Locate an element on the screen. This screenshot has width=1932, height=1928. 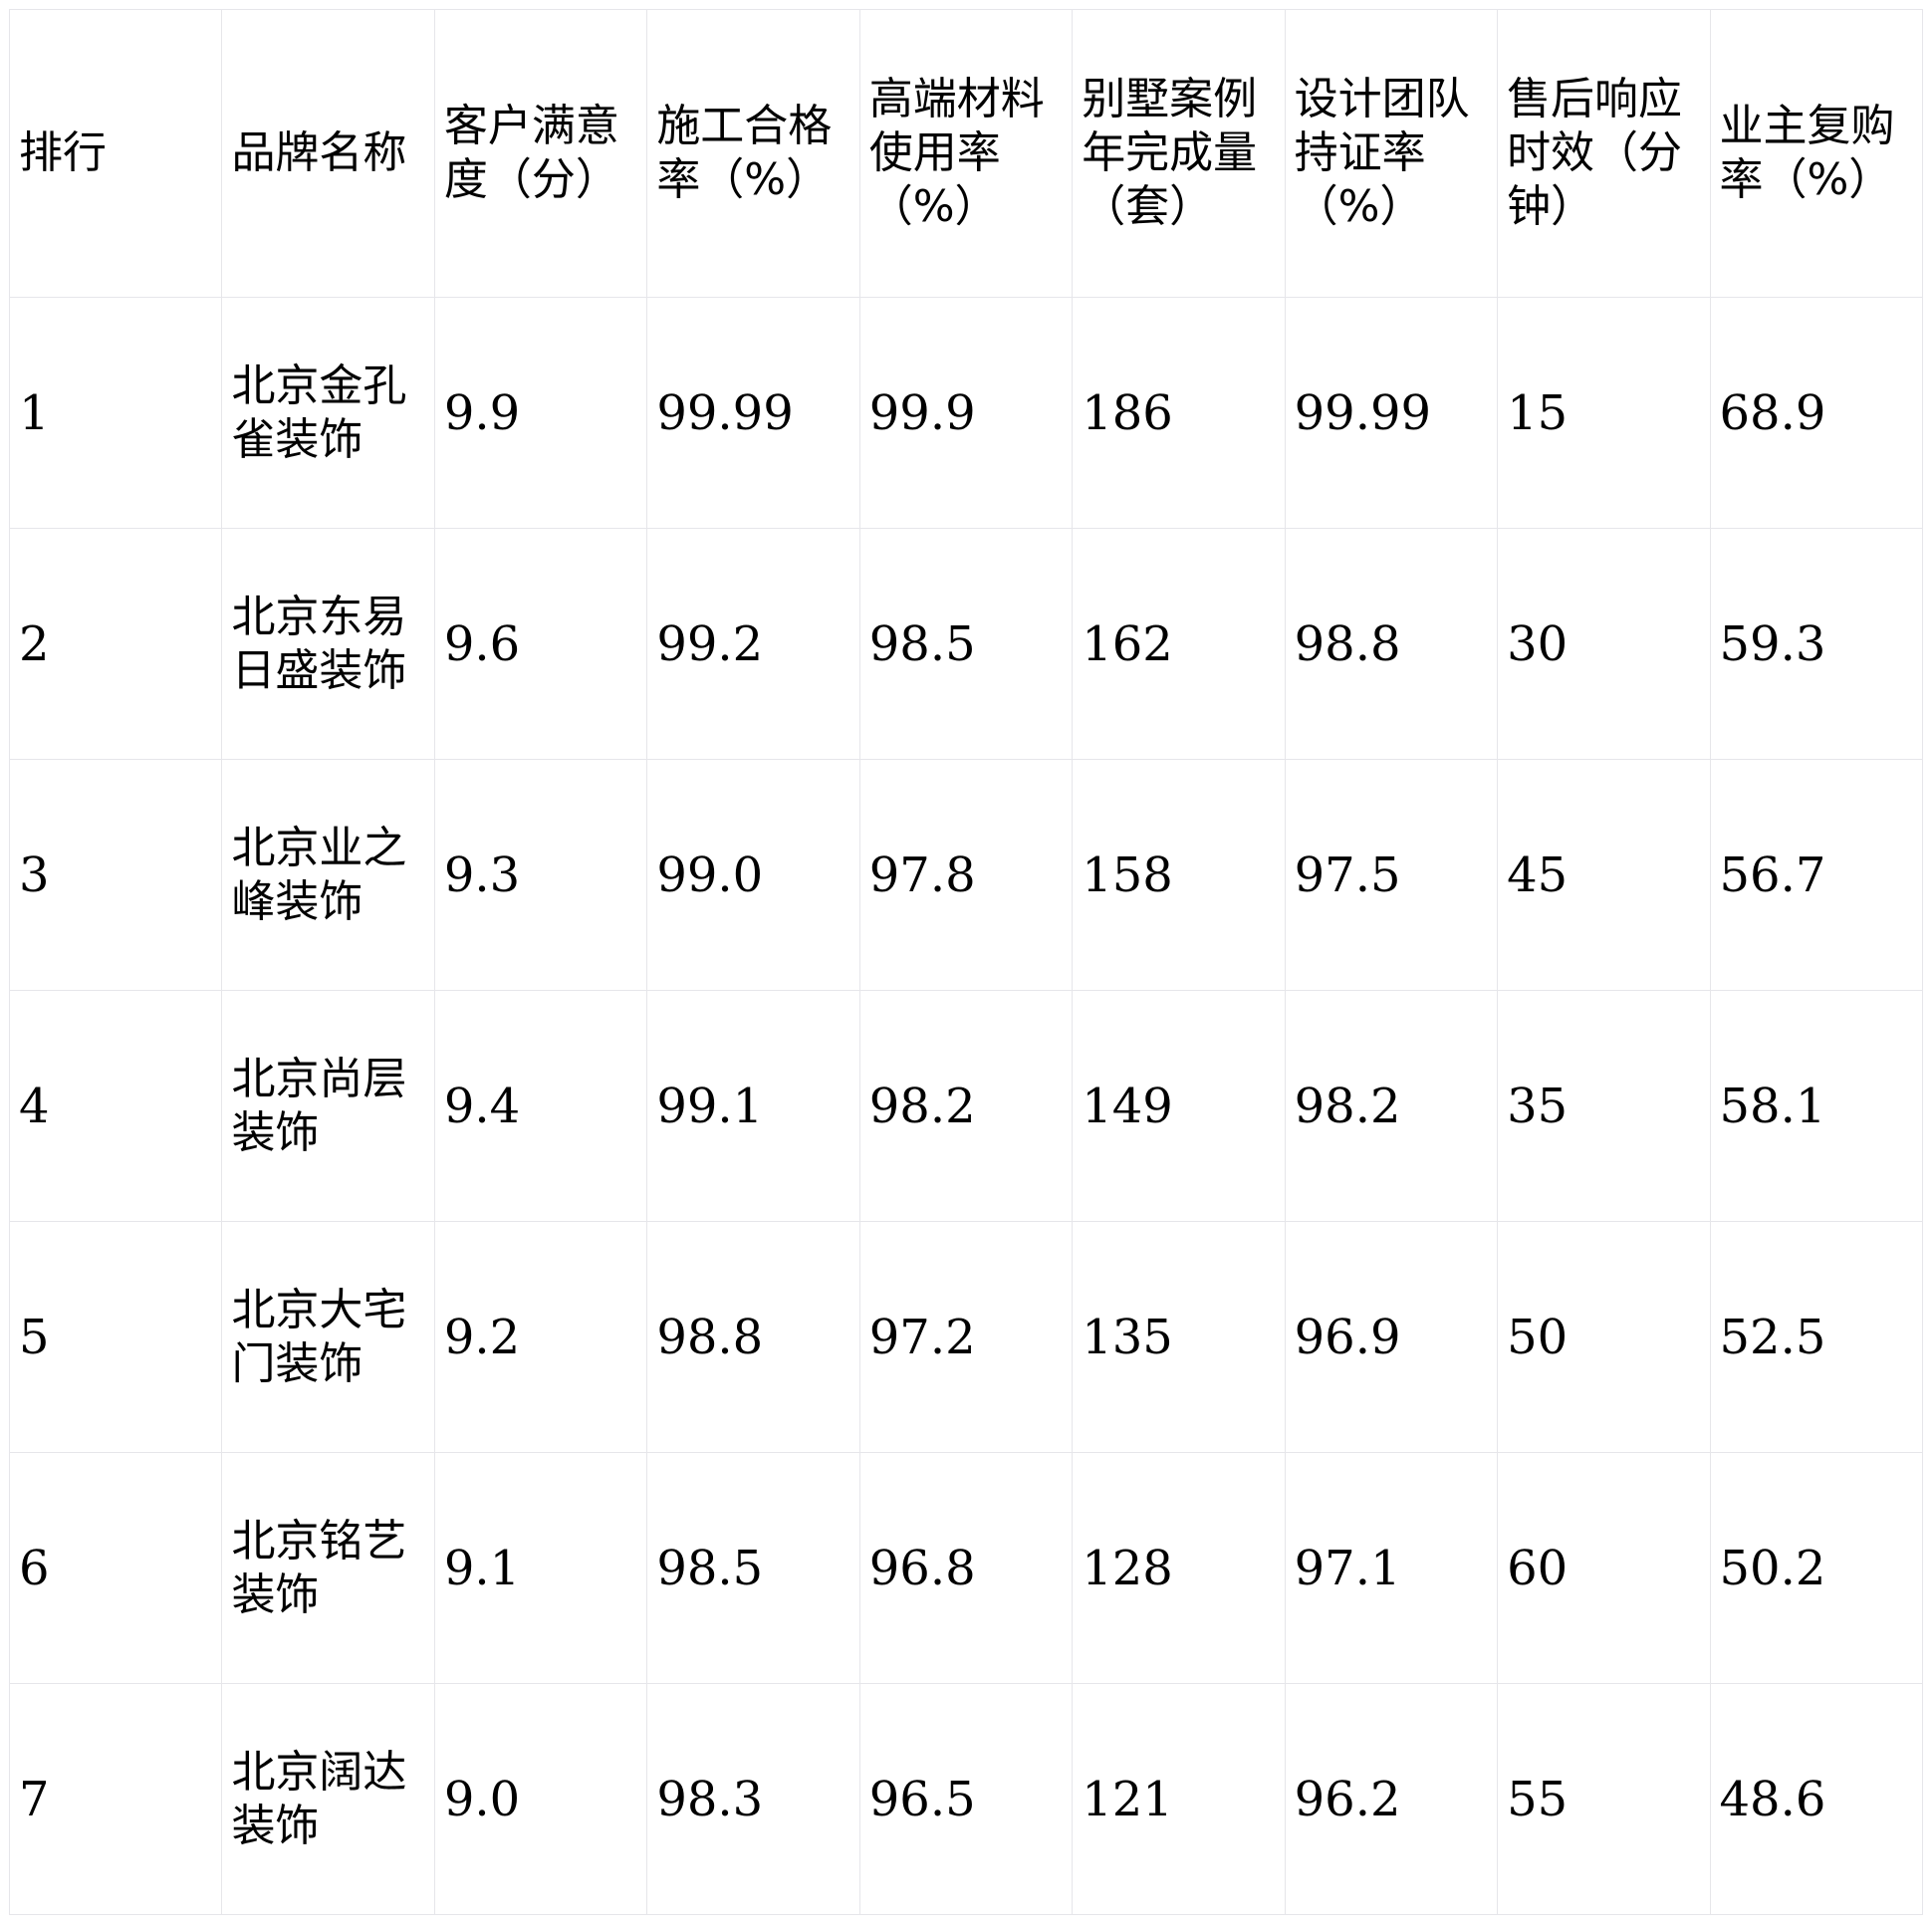
column-header: 设计团队持证率（%） is located at coordinates (1391, 153).